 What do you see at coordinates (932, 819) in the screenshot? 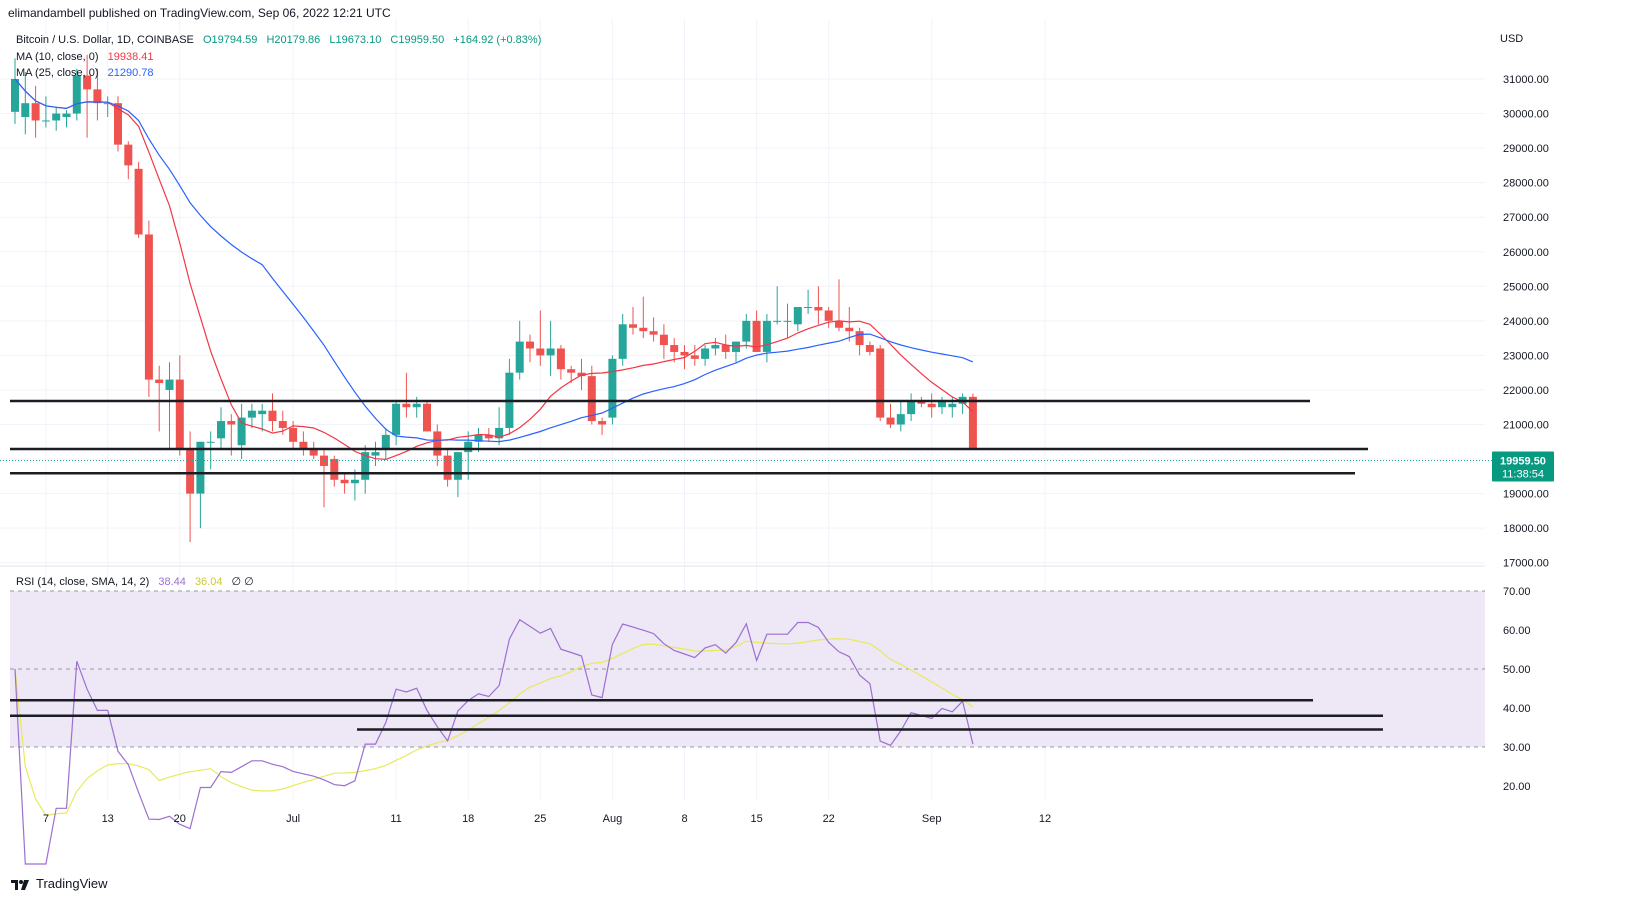
I see `time-tick-label: Sep` at bounding box center [932, 819].